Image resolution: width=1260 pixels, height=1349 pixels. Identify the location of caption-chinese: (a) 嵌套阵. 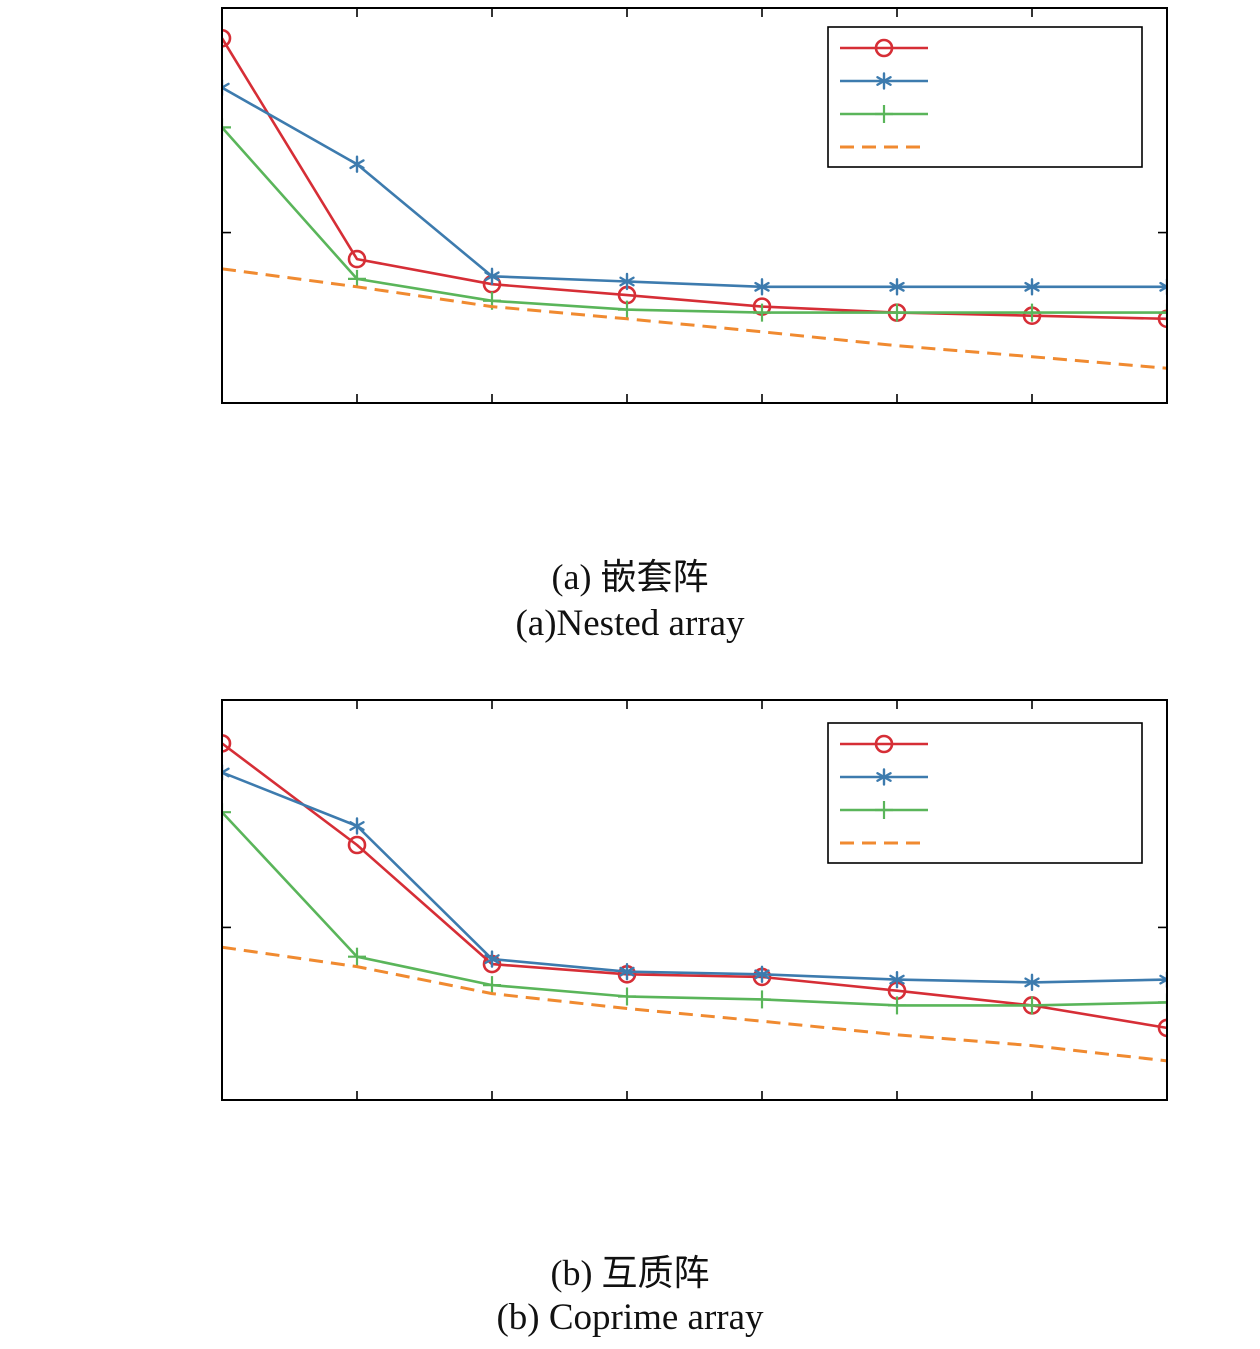
(630, 577).